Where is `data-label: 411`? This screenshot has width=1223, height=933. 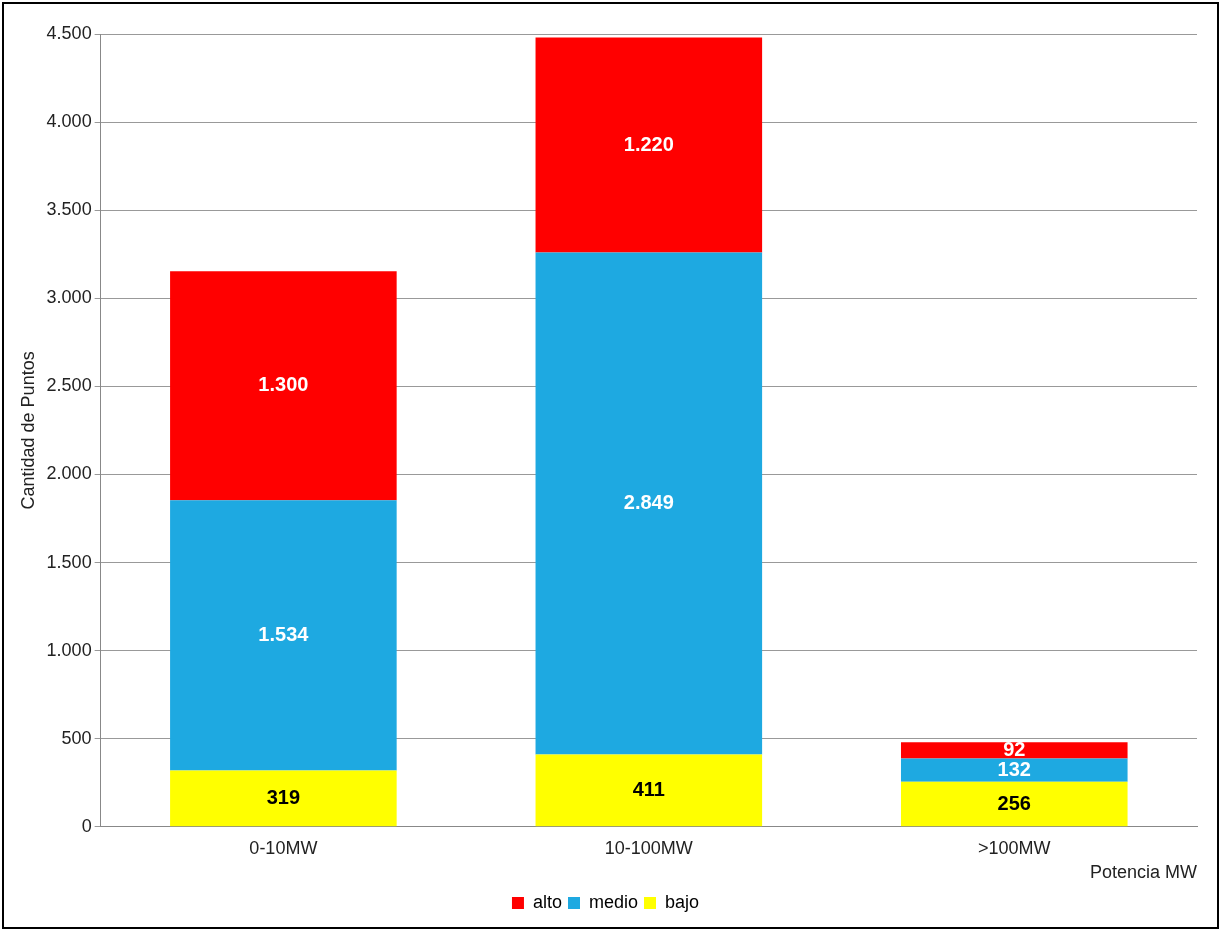
data-label: 411 is located at coordinates (648, 788).